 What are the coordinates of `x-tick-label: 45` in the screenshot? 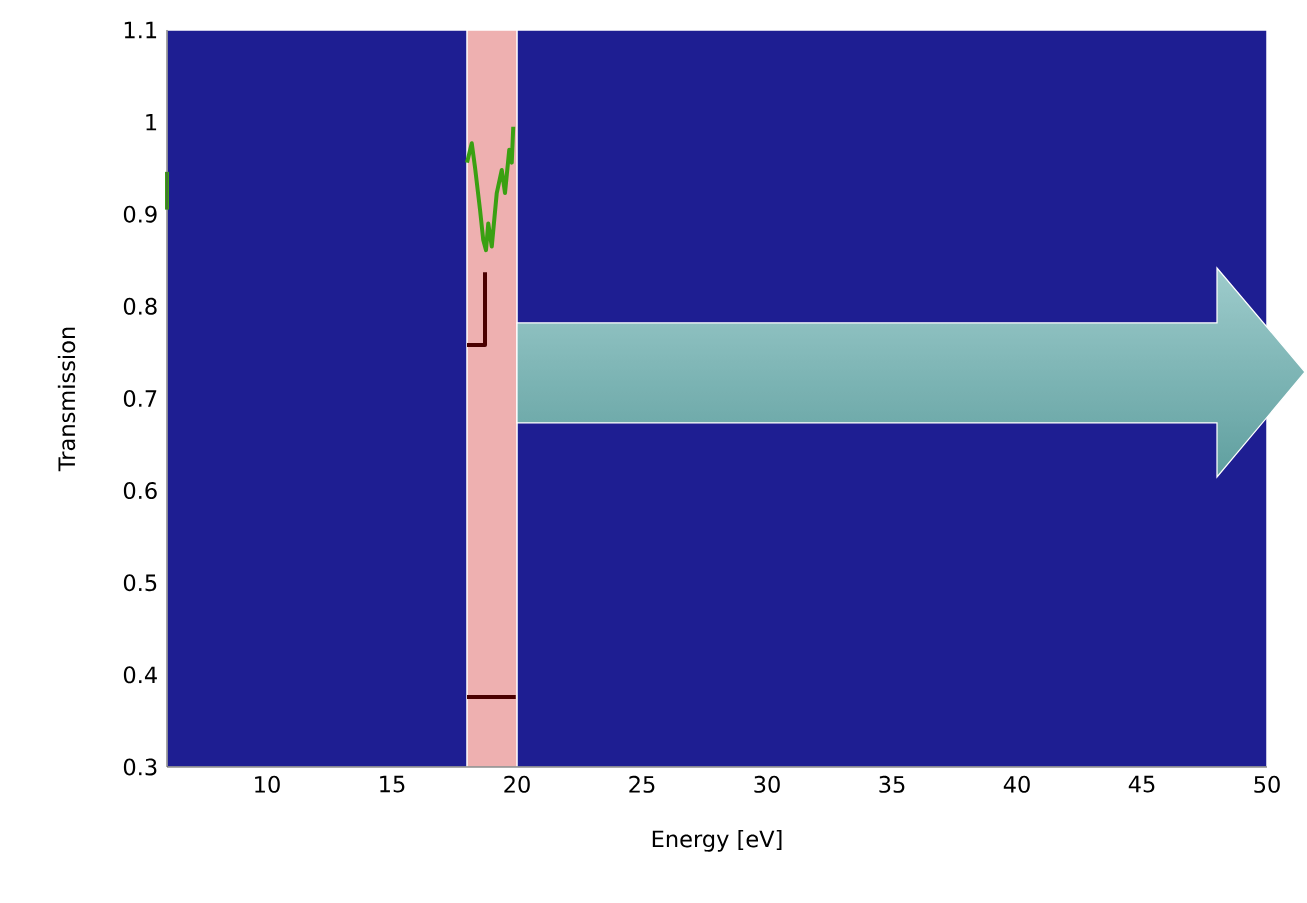 It's located at (1141, 784).